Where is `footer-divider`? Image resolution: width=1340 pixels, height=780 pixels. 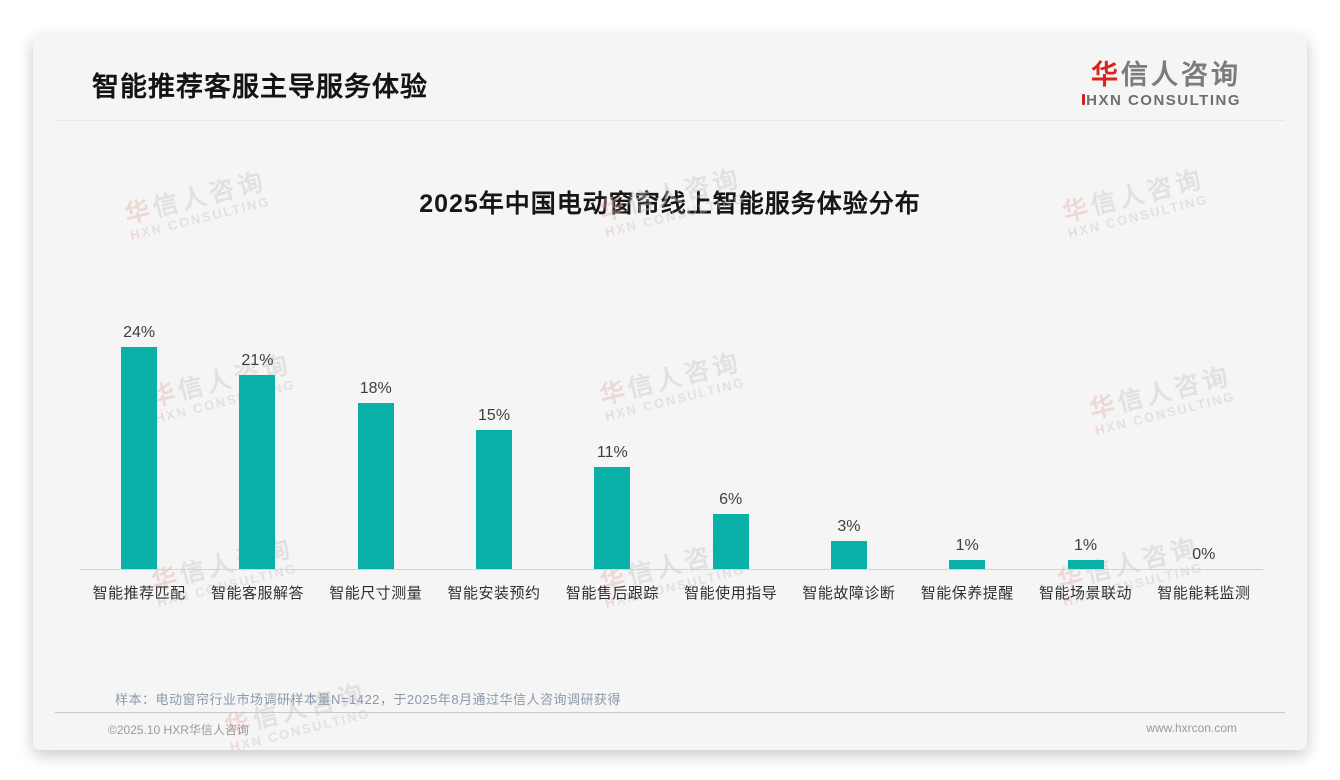
footer-divider is located at coordinates (670, 712).